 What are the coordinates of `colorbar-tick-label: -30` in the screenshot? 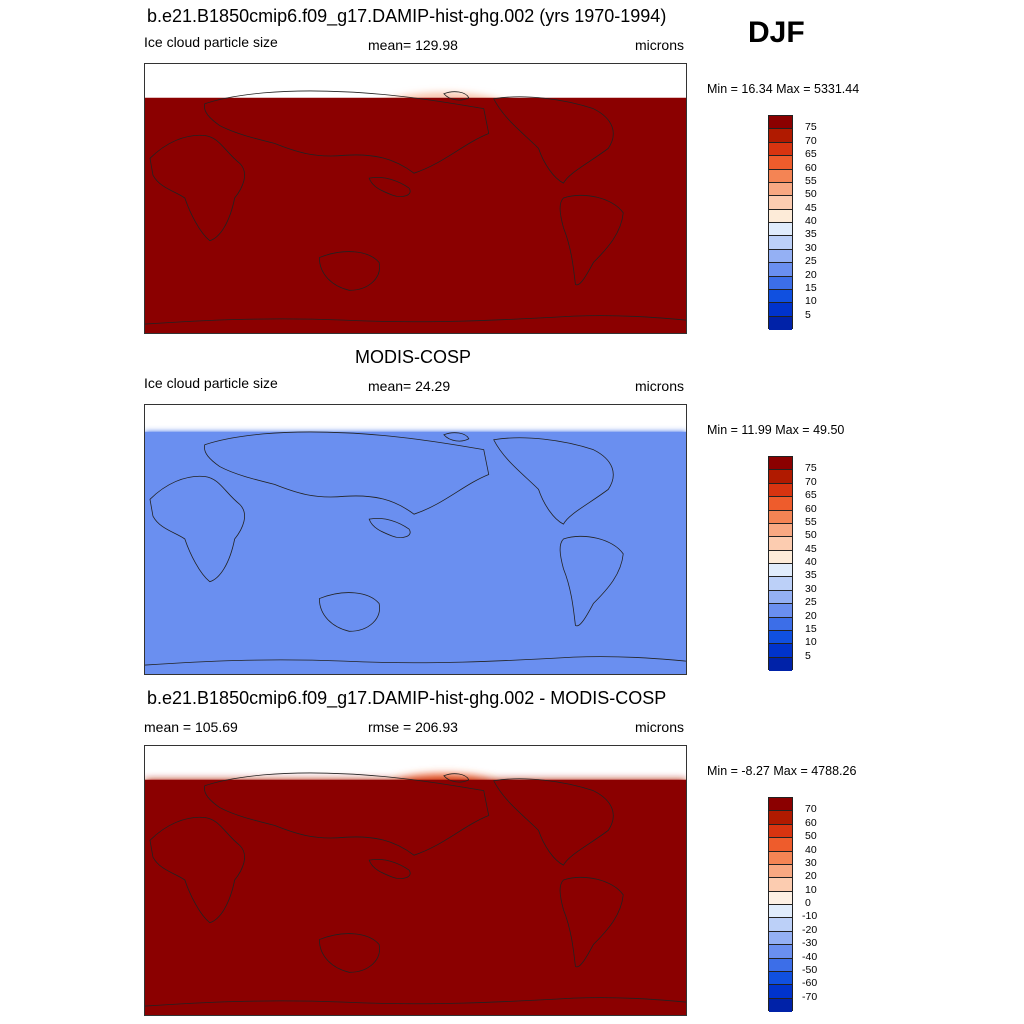 It's located at (810, 943).